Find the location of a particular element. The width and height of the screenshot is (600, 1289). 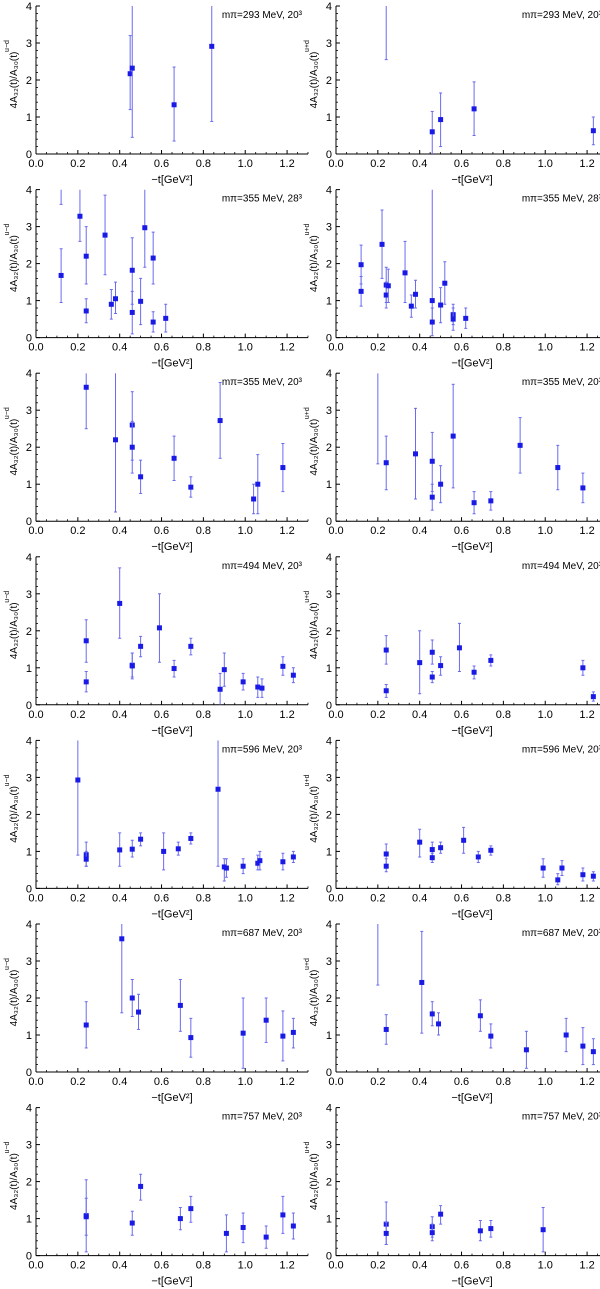

data-series is located at coordinates (171, 74).